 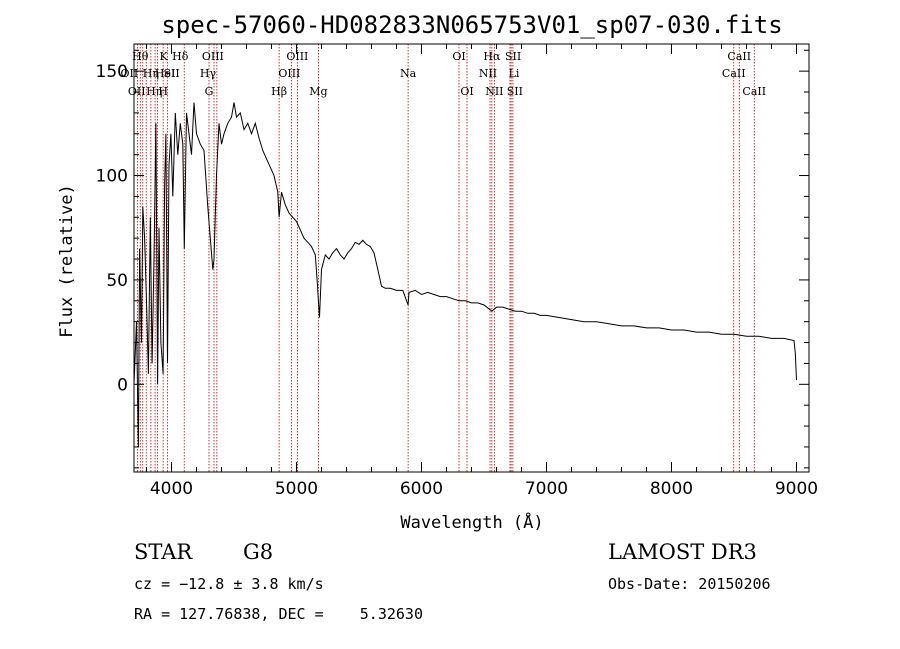 What do you see at coordinates (671, 489) in the screenshot?
I see `x-tick-label: 8000` at bounding box center [671, 489].